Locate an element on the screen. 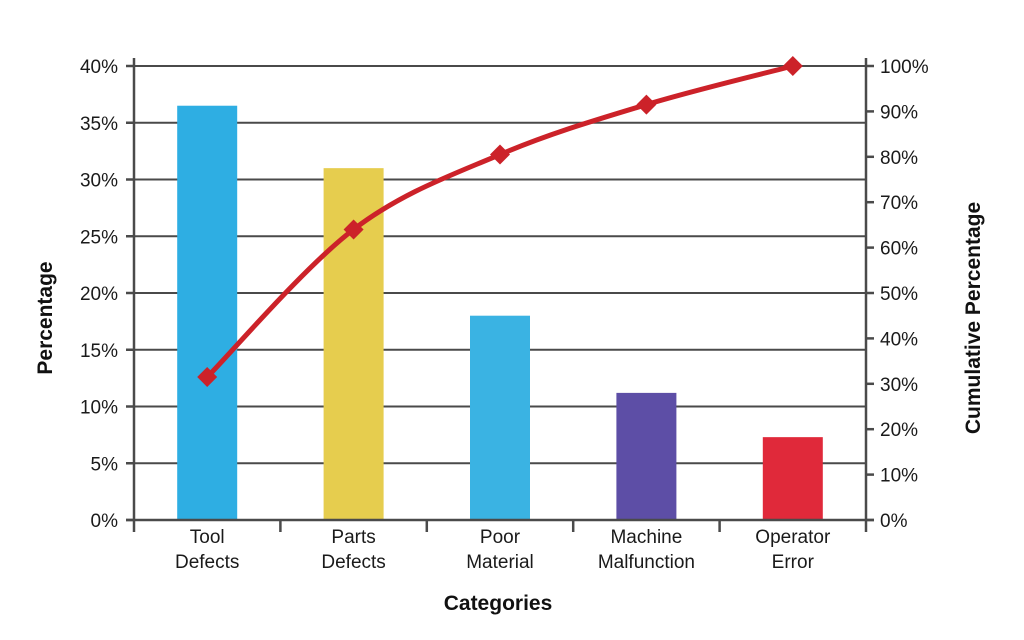 This screenshot has width=1024, height=640. y2-tick-label: 100% is located at coordinates (904, 67).